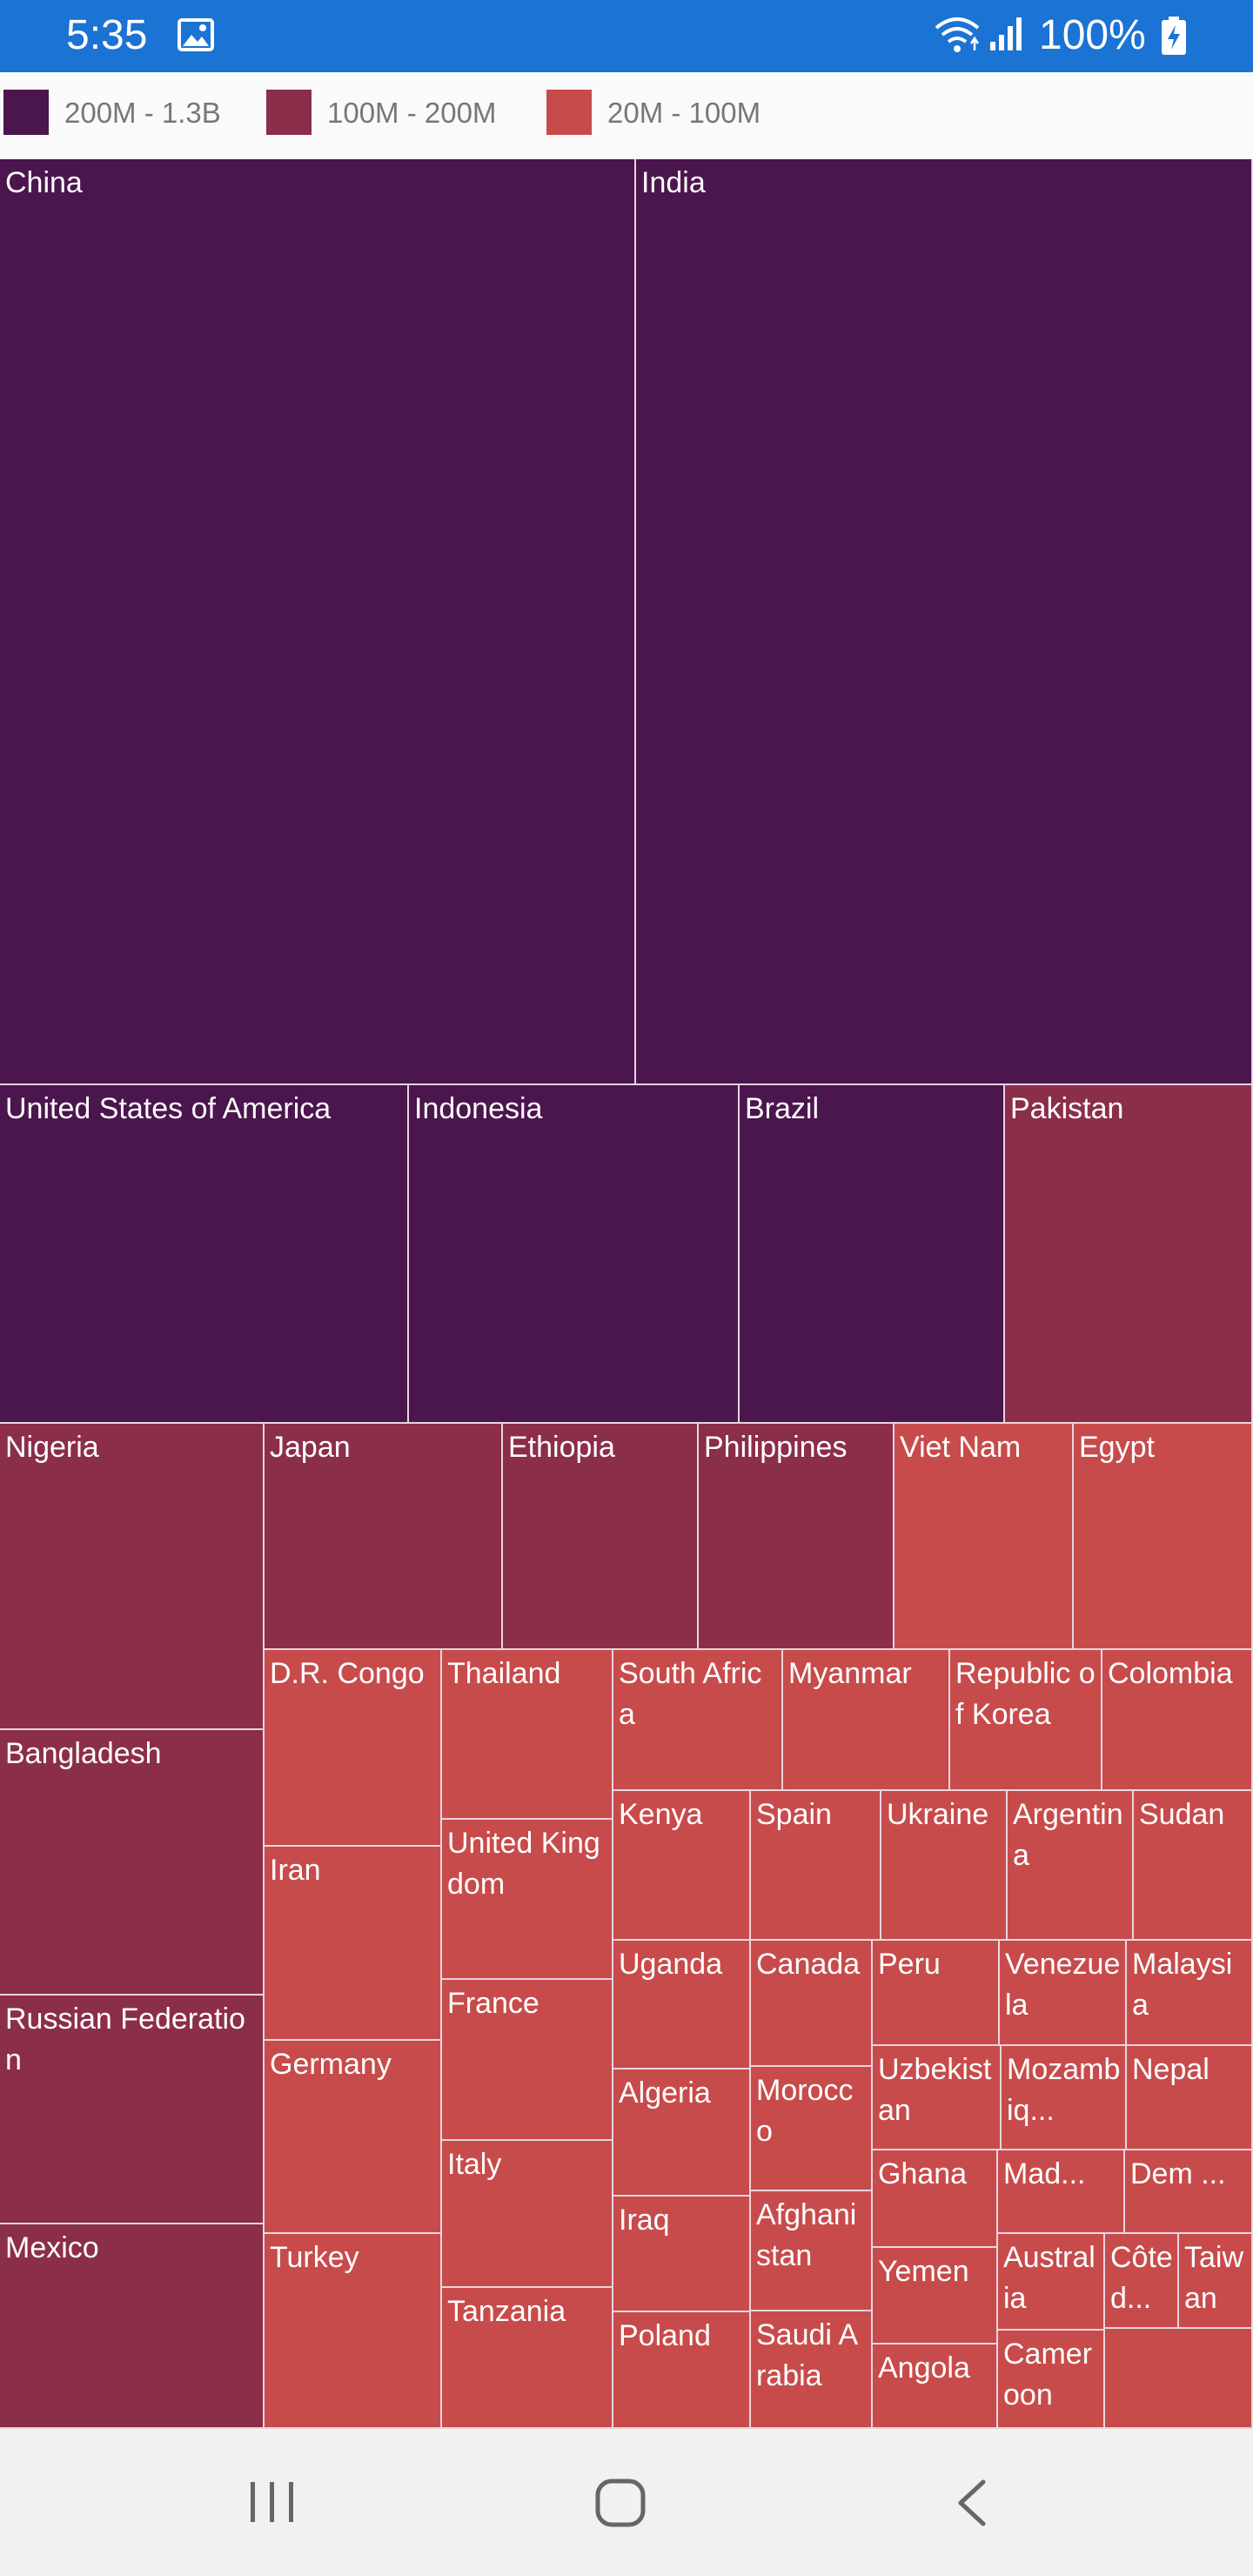 The width and height of the screenshot is (1253, 2576). I want to click on treemap-tile-label: Tanzania, so click(507, 2312).